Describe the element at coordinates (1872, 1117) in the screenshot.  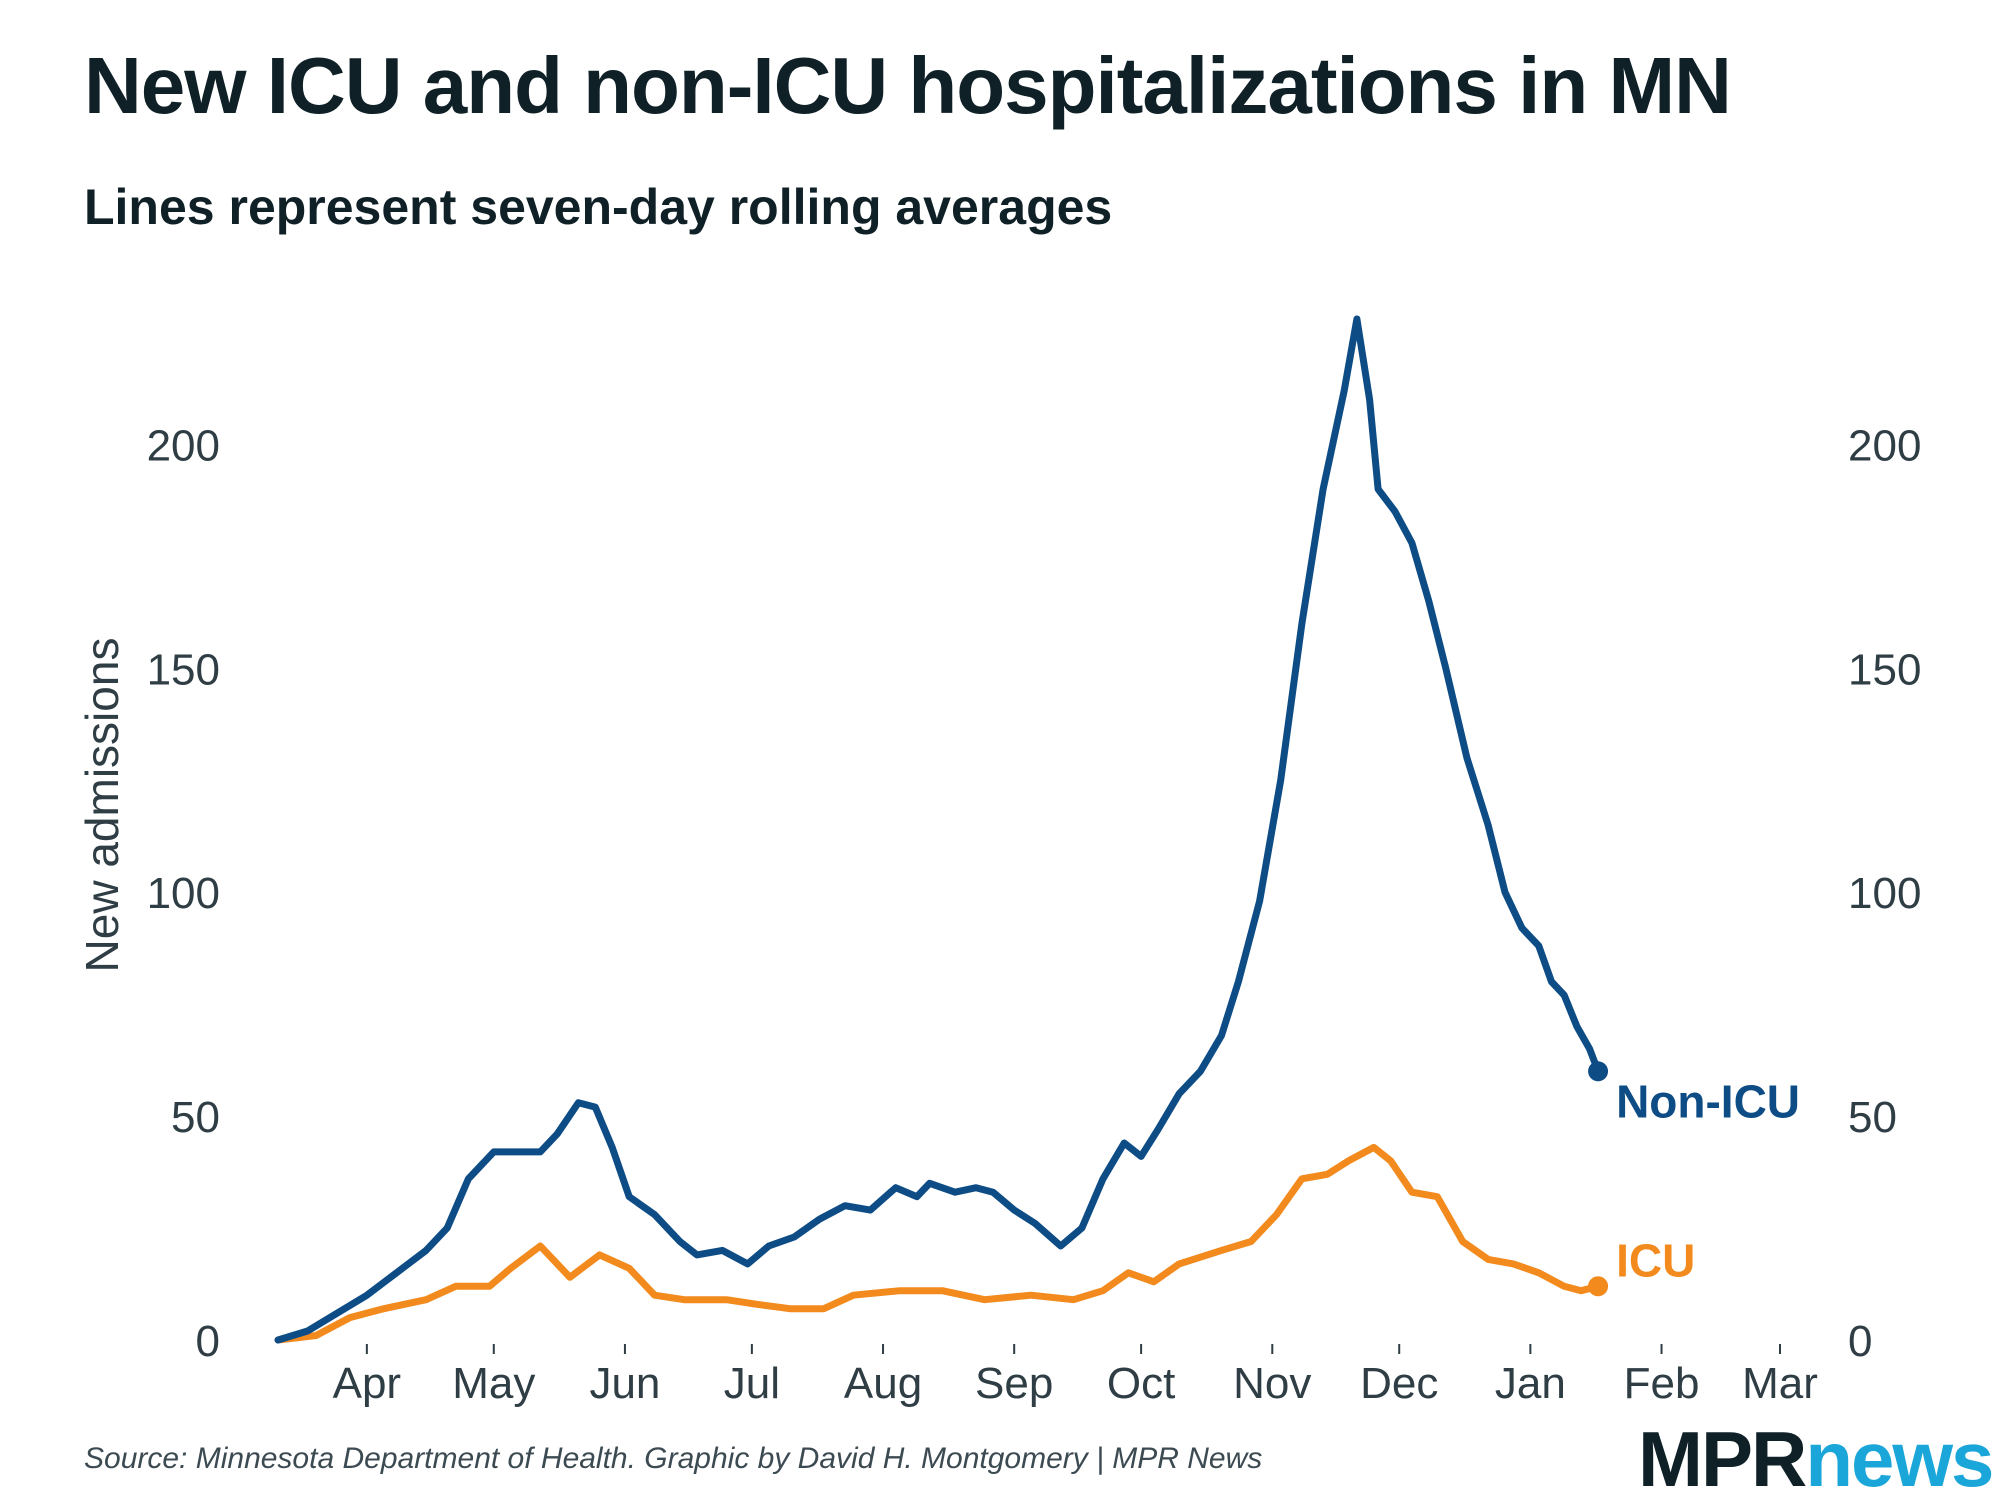
I see `y-tick-label-right: 50` at that location.